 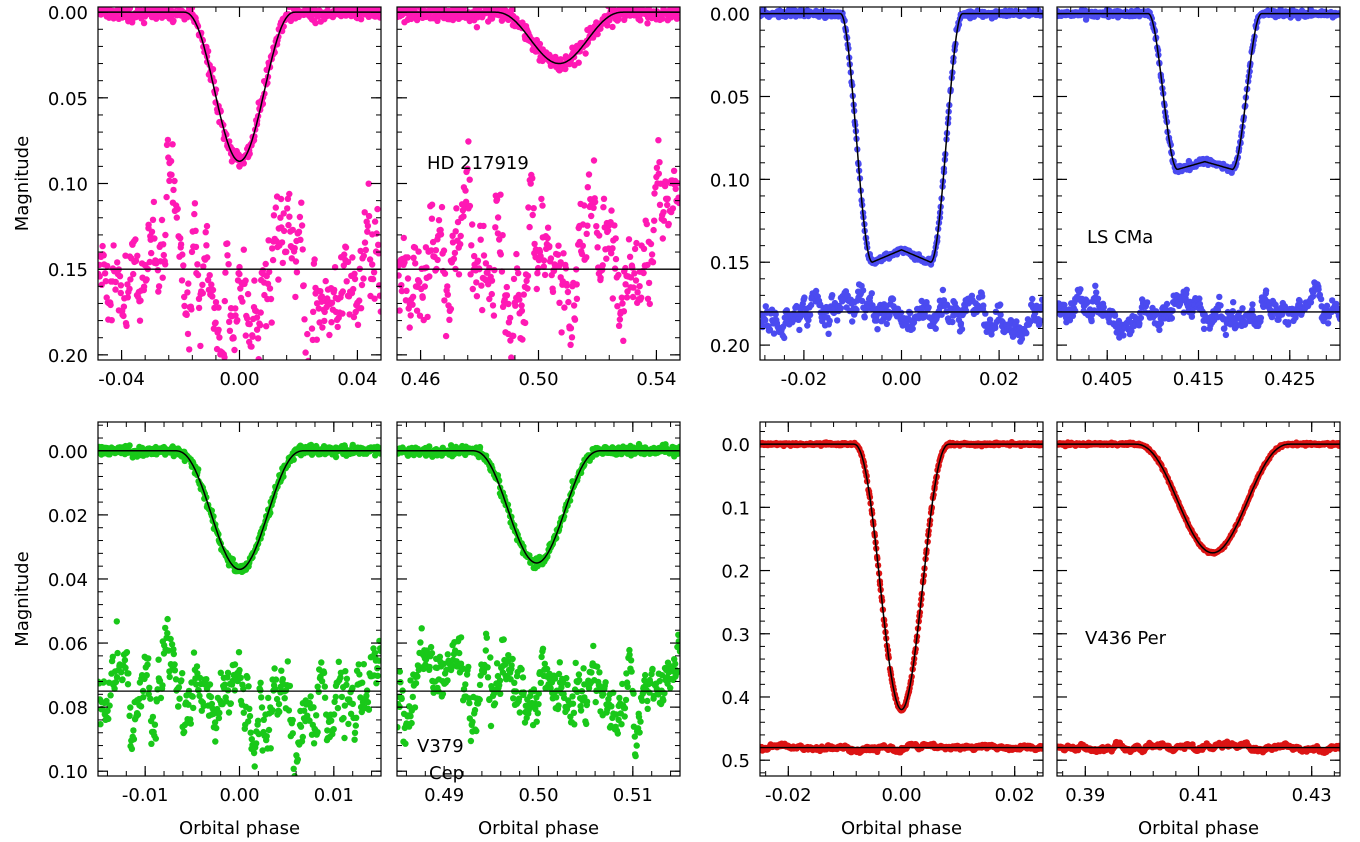 I want to click on y-tick-label: 0.10, so click(x=730, y=180).